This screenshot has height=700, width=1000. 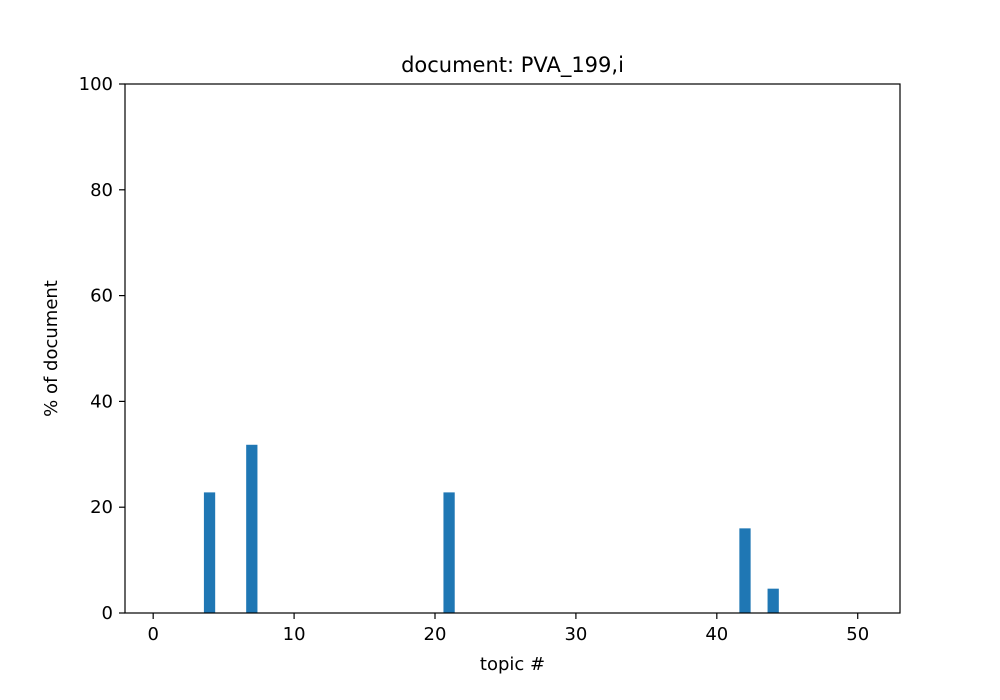 I want to click on x-tick-label: 40, so click(x=716, y=634).